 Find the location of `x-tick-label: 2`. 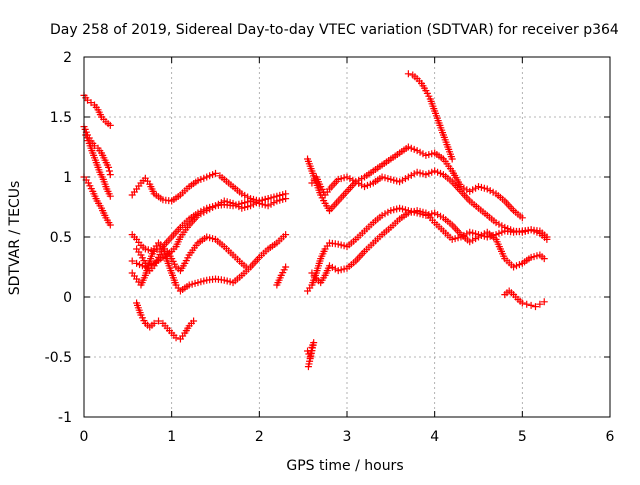

x-tick-label: 2 is located at coordinates (259, 437).